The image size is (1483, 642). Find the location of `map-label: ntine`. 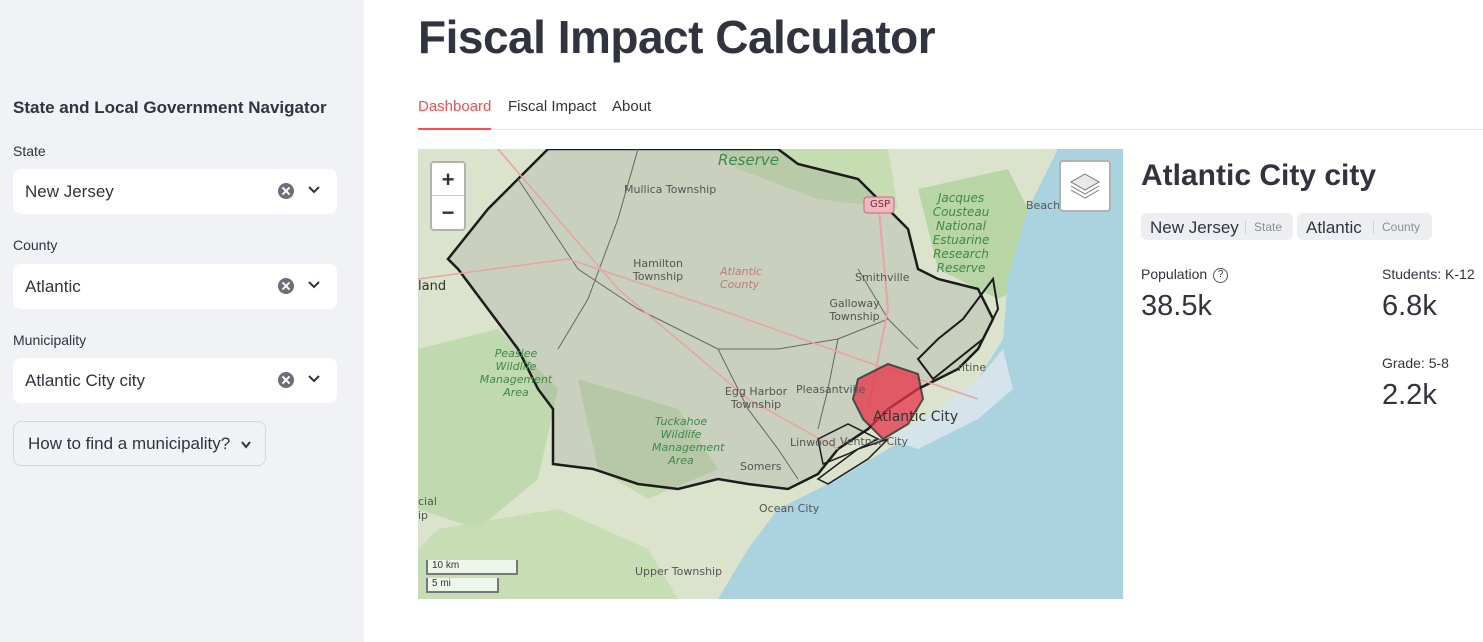

map-label: ntine is located at coordinates (972, 367).